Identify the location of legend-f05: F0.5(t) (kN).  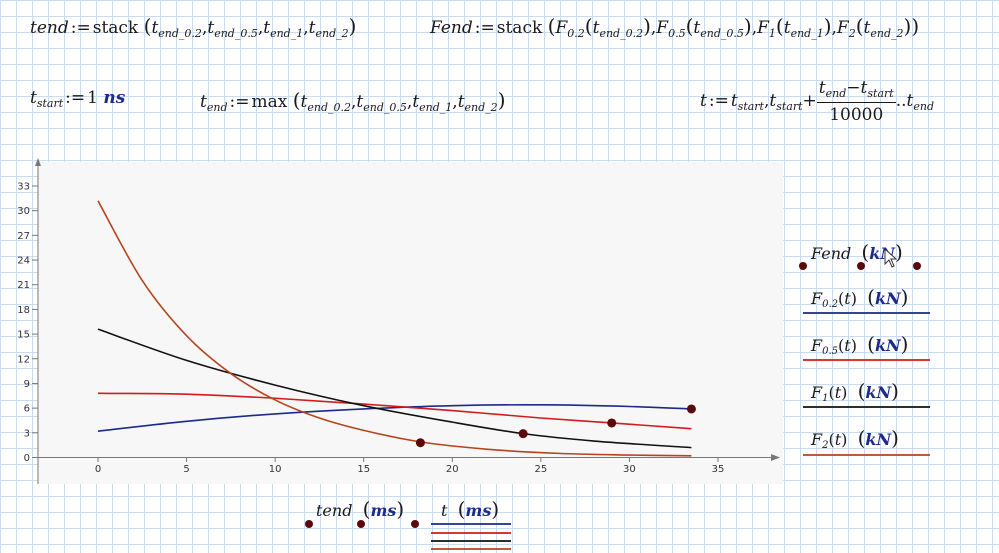
(860, 344).